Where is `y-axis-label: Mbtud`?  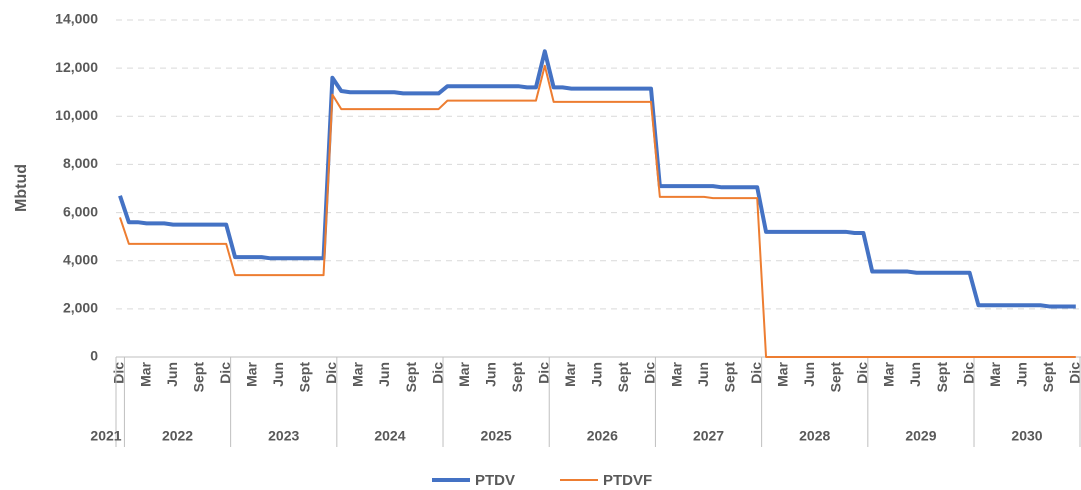 y-axis-label: Mbtud is located at coordinates (21, 188).